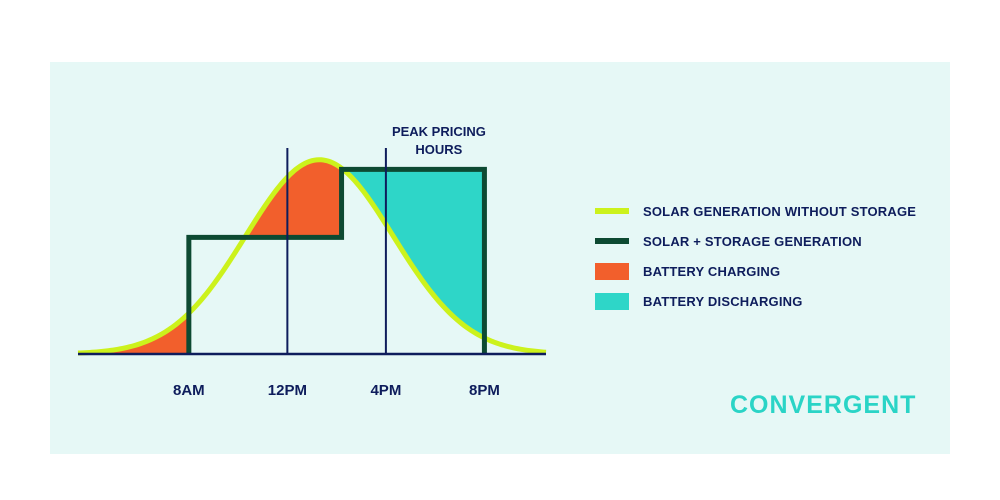 This screenshot has width=1000, height=500. What do you see at coordinates (413, 253) in the screenshot?
I see `battery-discharging-area` at bounding box center [413, 253].